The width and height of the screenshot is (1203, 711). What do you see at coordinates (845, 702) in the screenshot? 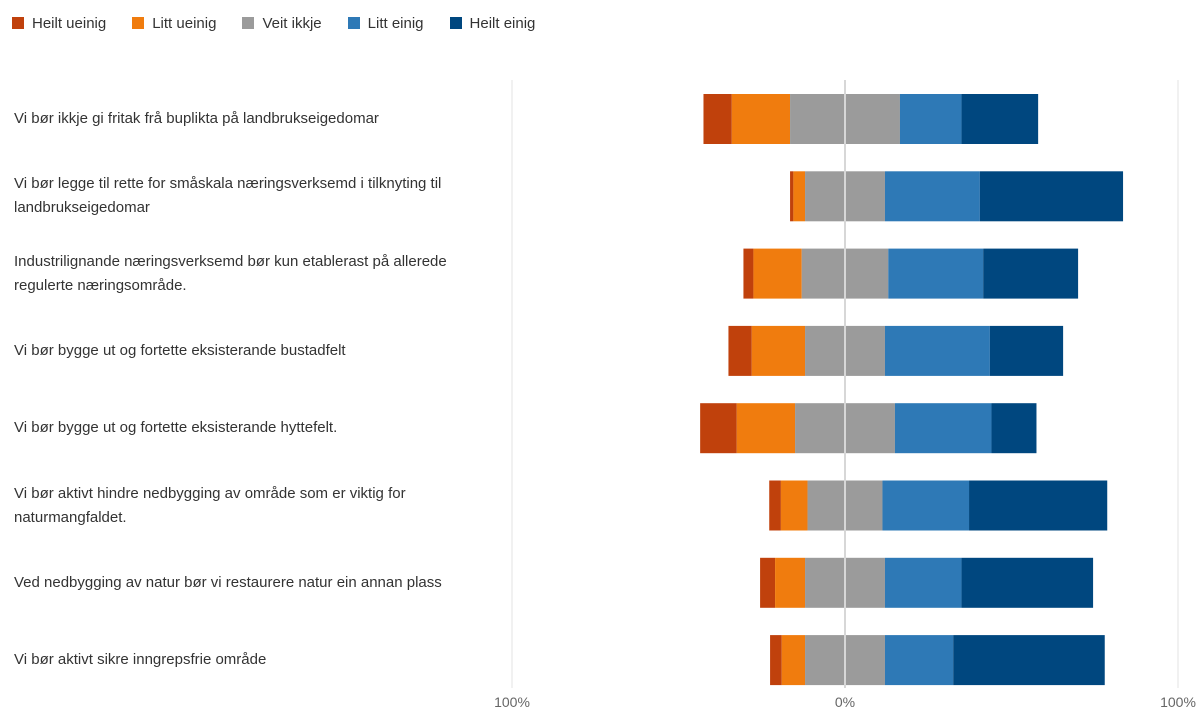
I see `x-tick-label: 0%` at bounding box center [845, 702].